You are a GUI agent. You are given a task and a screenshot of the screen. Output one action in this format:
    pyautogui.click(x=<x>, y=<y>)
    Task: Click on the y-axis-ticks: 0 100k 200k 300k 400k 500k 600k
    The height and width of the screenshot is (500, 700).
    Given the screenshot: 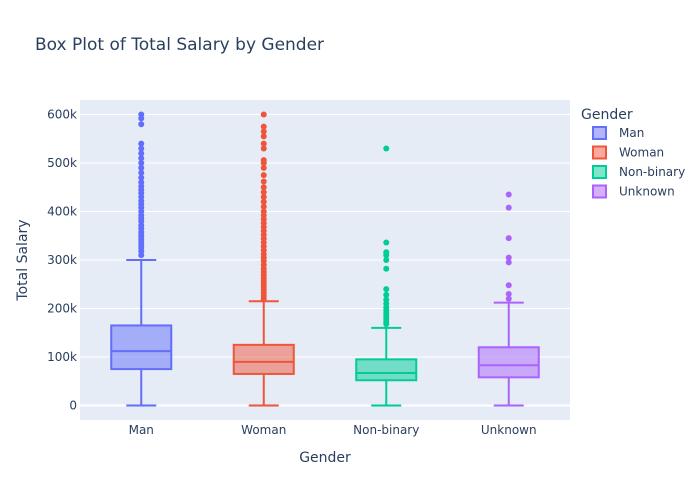 What is the action you would take?
    pyautogui.click(x=62, y=260)
    